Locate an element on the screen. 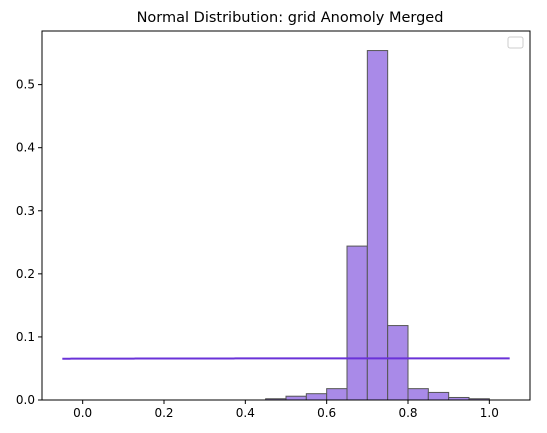  legend-box is located at coordinates (515, 42).